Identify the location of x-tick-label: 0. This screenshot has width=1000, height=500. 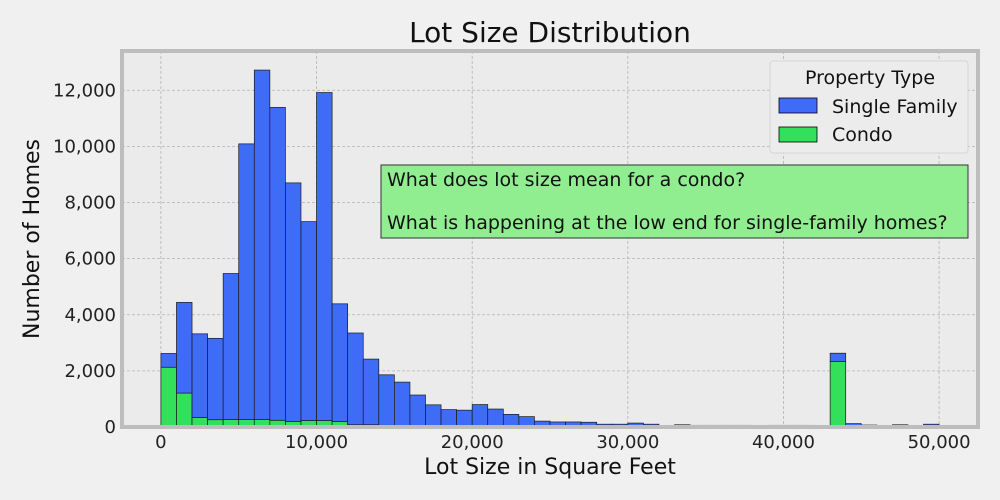
(160, 442).